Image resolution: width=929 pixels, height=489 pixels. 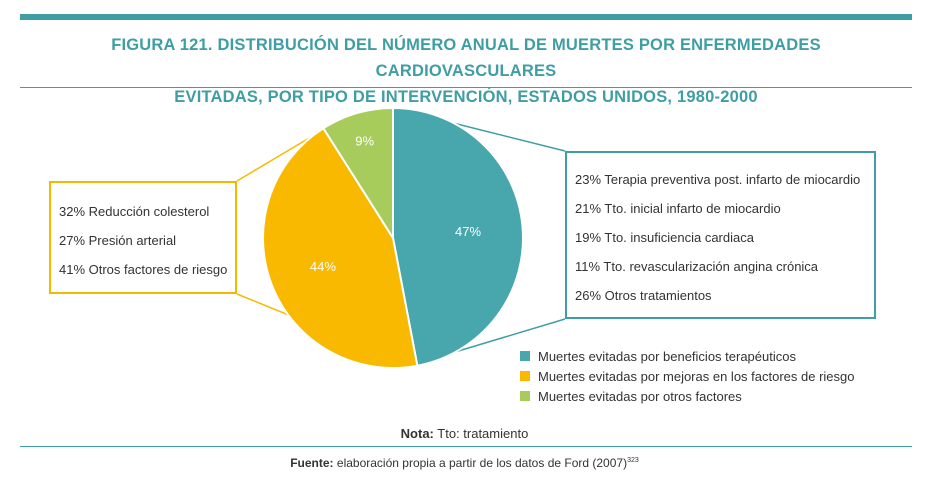 I want to click on pie-slice-label: 44%, so click(x=323, y=266).